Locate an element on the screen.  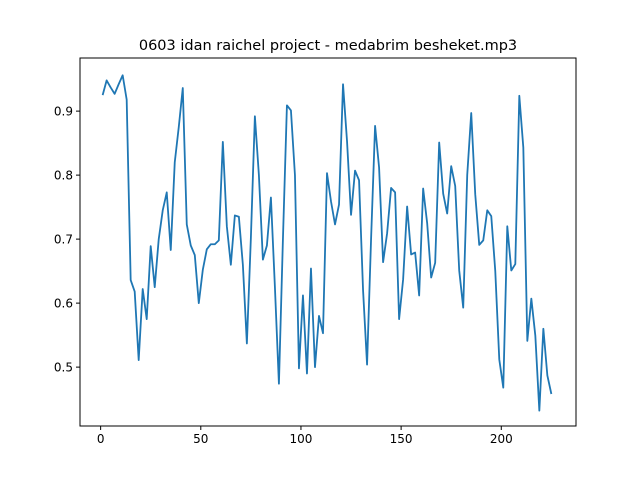
y-tick-label: 0.9 is located at coordinates (63, 112).